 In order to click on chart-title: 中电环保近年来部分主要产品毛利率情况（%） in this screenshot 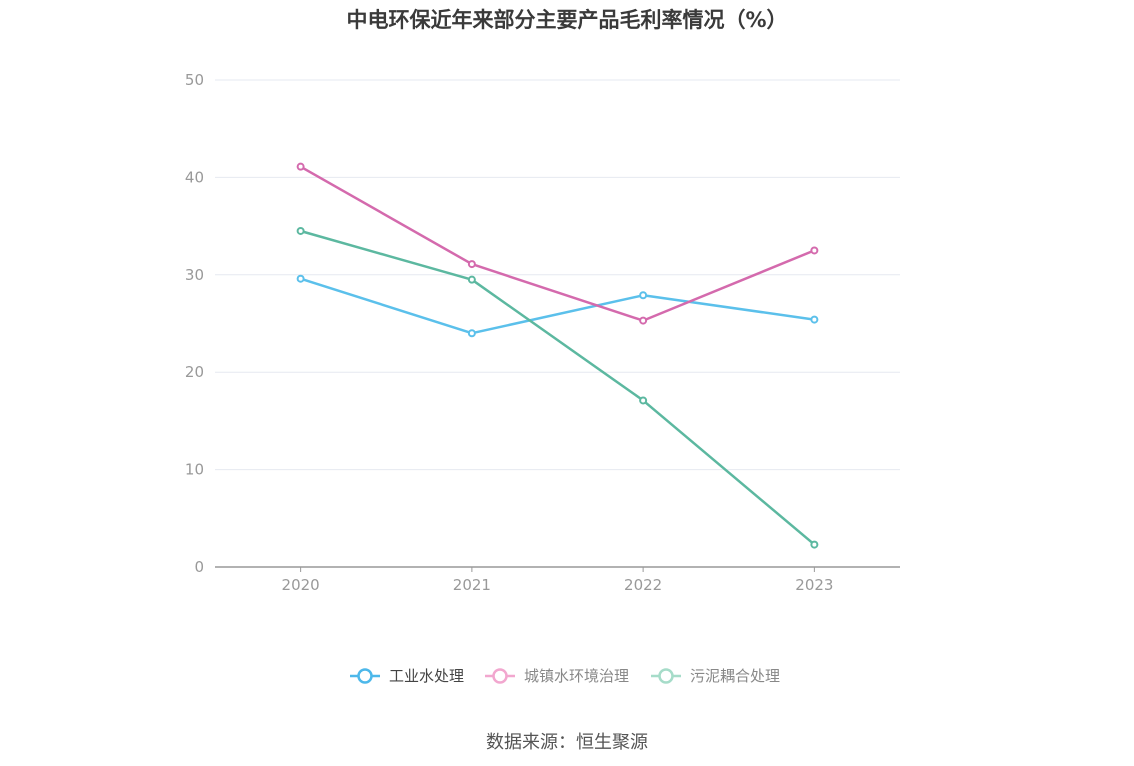, I will do `click(567, 20)`.